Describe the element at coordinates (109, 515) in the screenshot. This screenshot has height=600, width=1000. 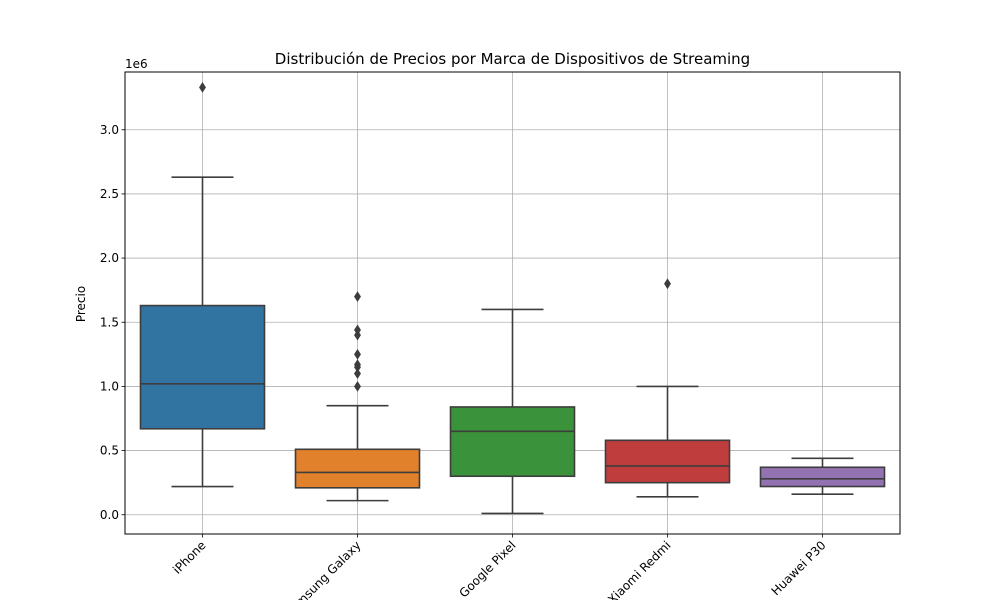
I see `y-tick-label: 0.0` at that location.